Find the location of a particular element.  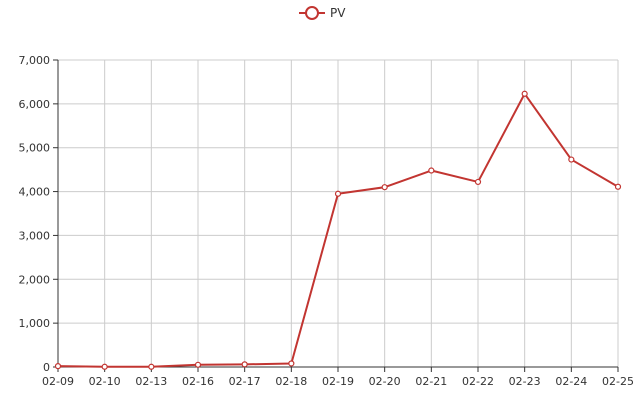

x-tick-label: 02-22 is located at coordinates (478, 381).